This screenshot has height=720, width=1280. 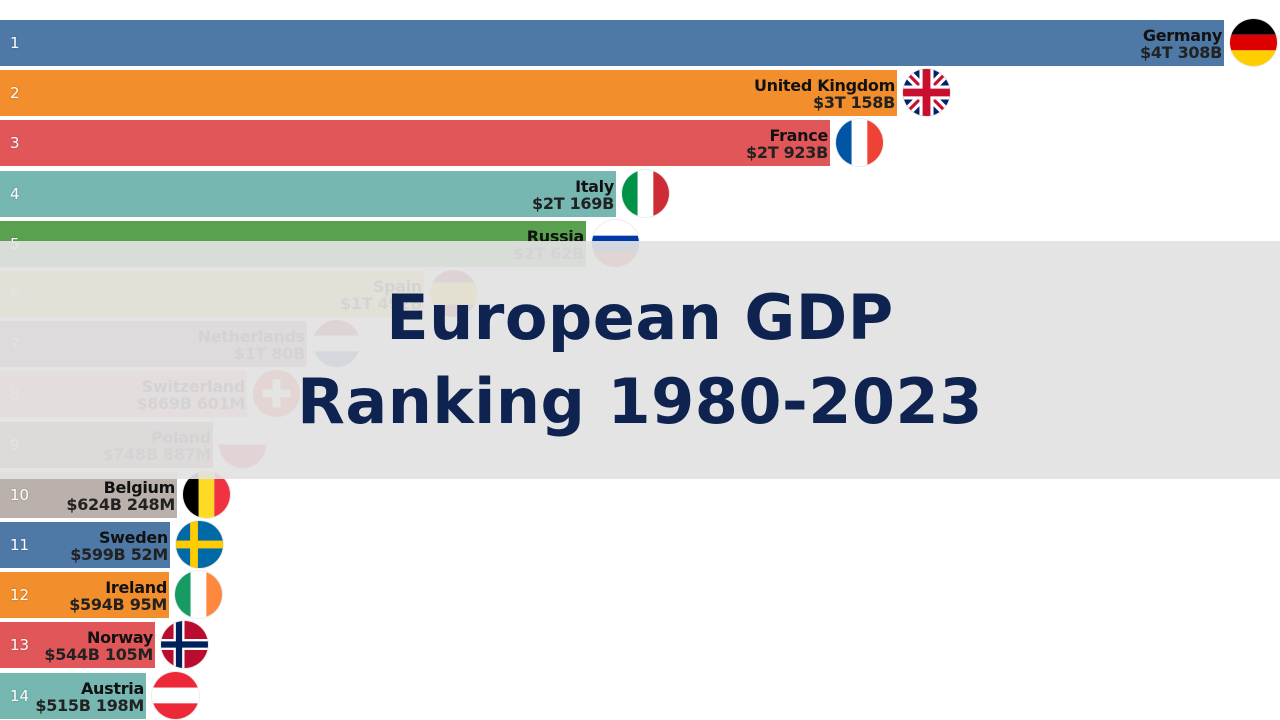 What do you see at coordinates (206, 494) in the screenshot?
I see `flag-belgium-icon` at bounding box center [206, 494].